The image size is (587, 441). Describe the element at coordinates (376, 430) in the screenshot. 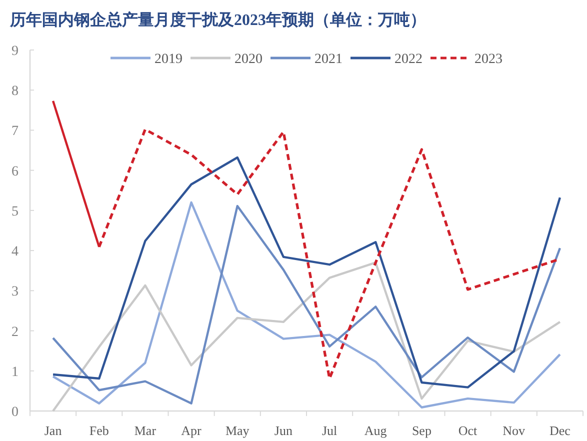

I see `x-tick-label: Aug` at that location.